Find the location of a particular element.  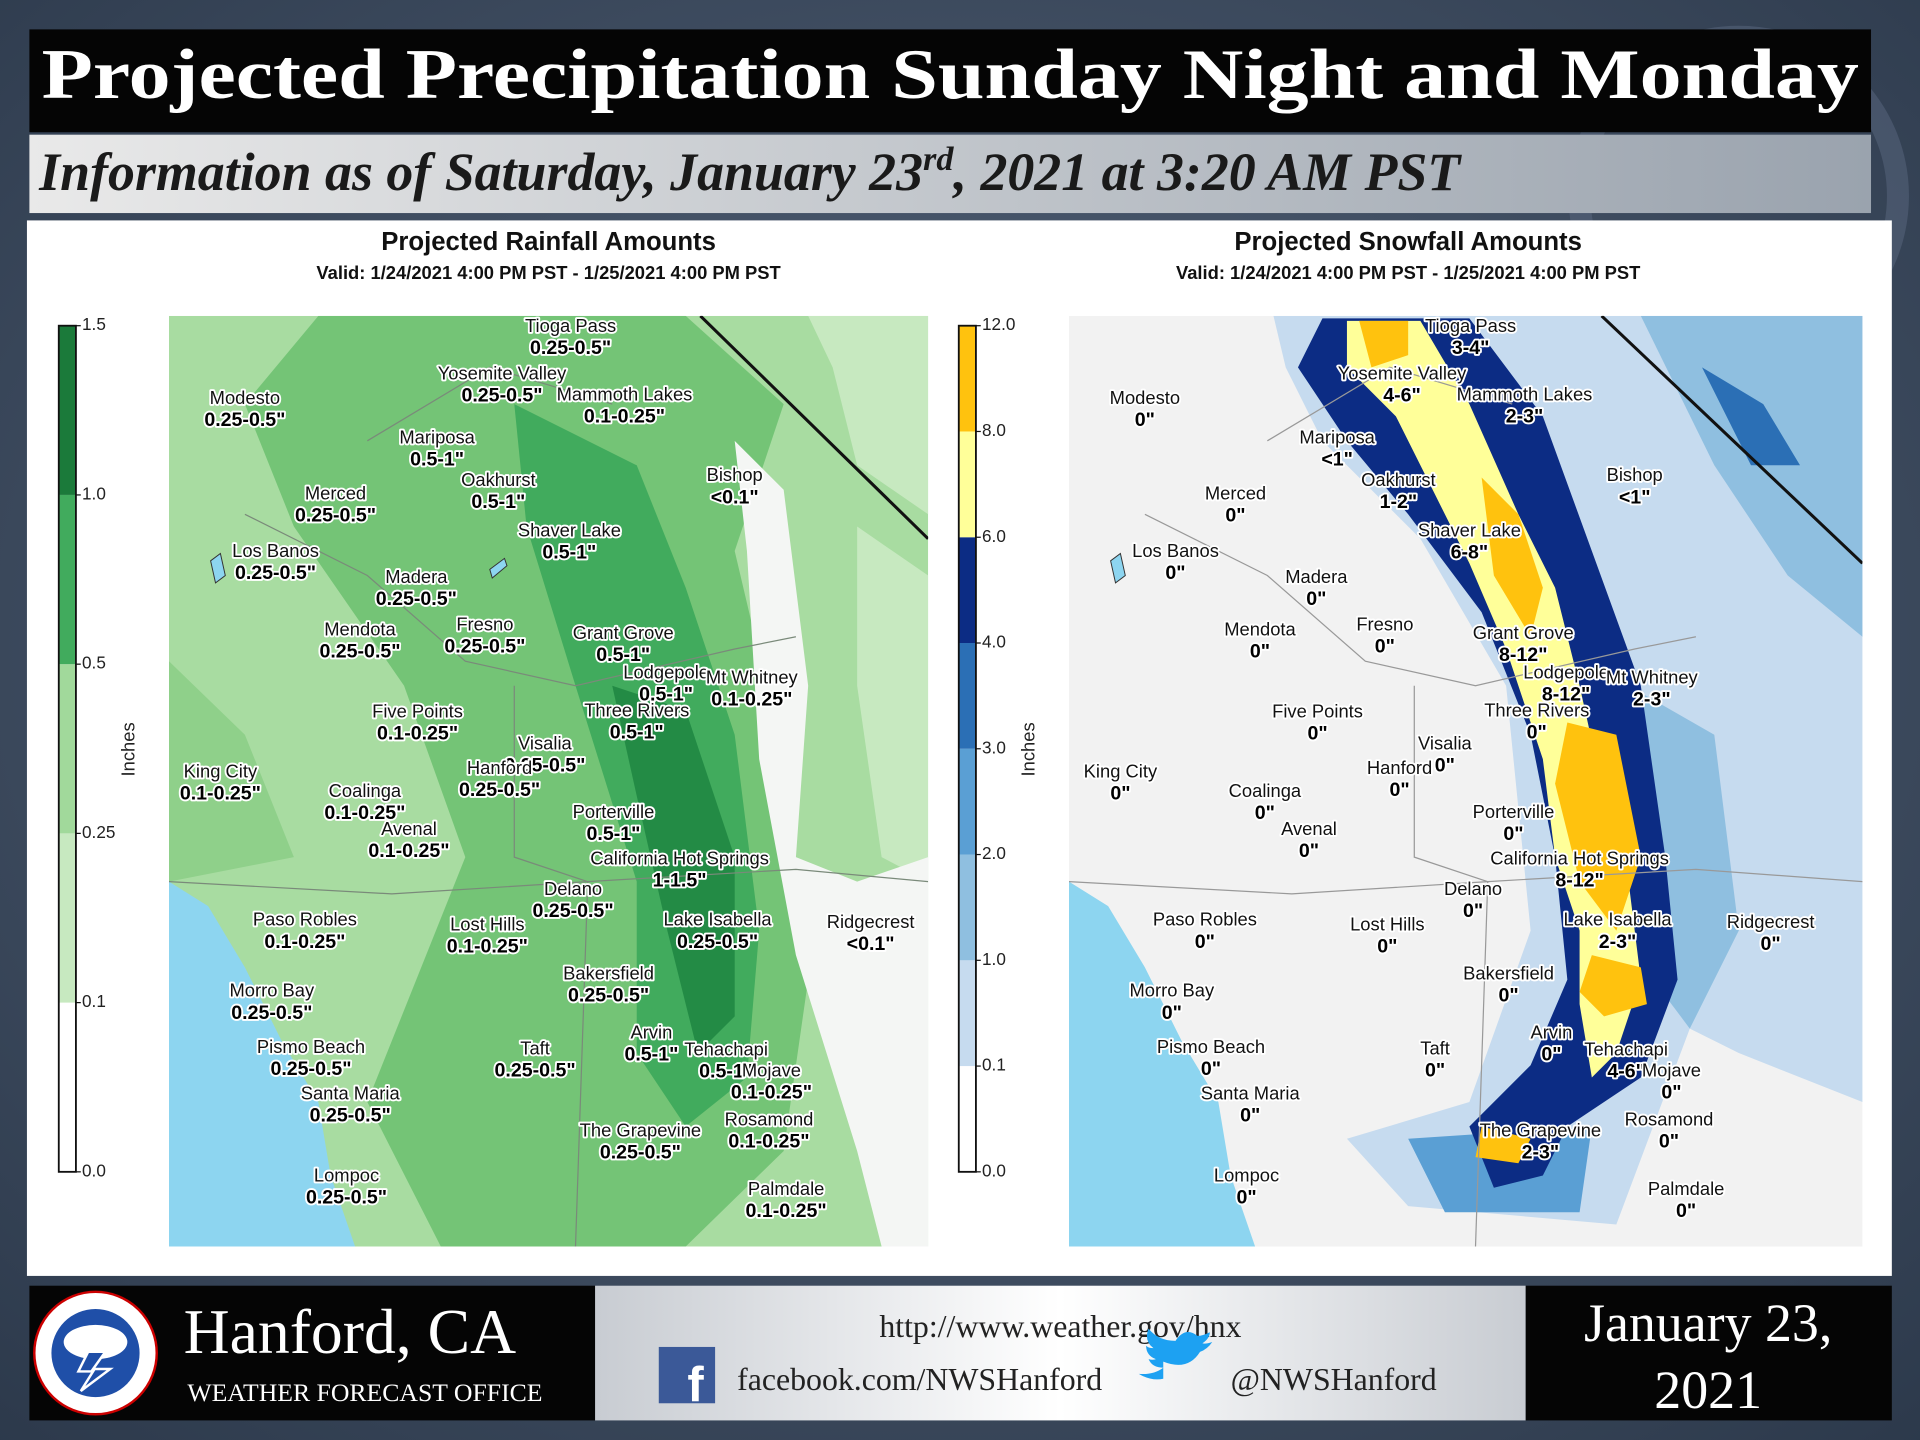

place-name: Tioga Pass is located at coordinates (1470, 325).